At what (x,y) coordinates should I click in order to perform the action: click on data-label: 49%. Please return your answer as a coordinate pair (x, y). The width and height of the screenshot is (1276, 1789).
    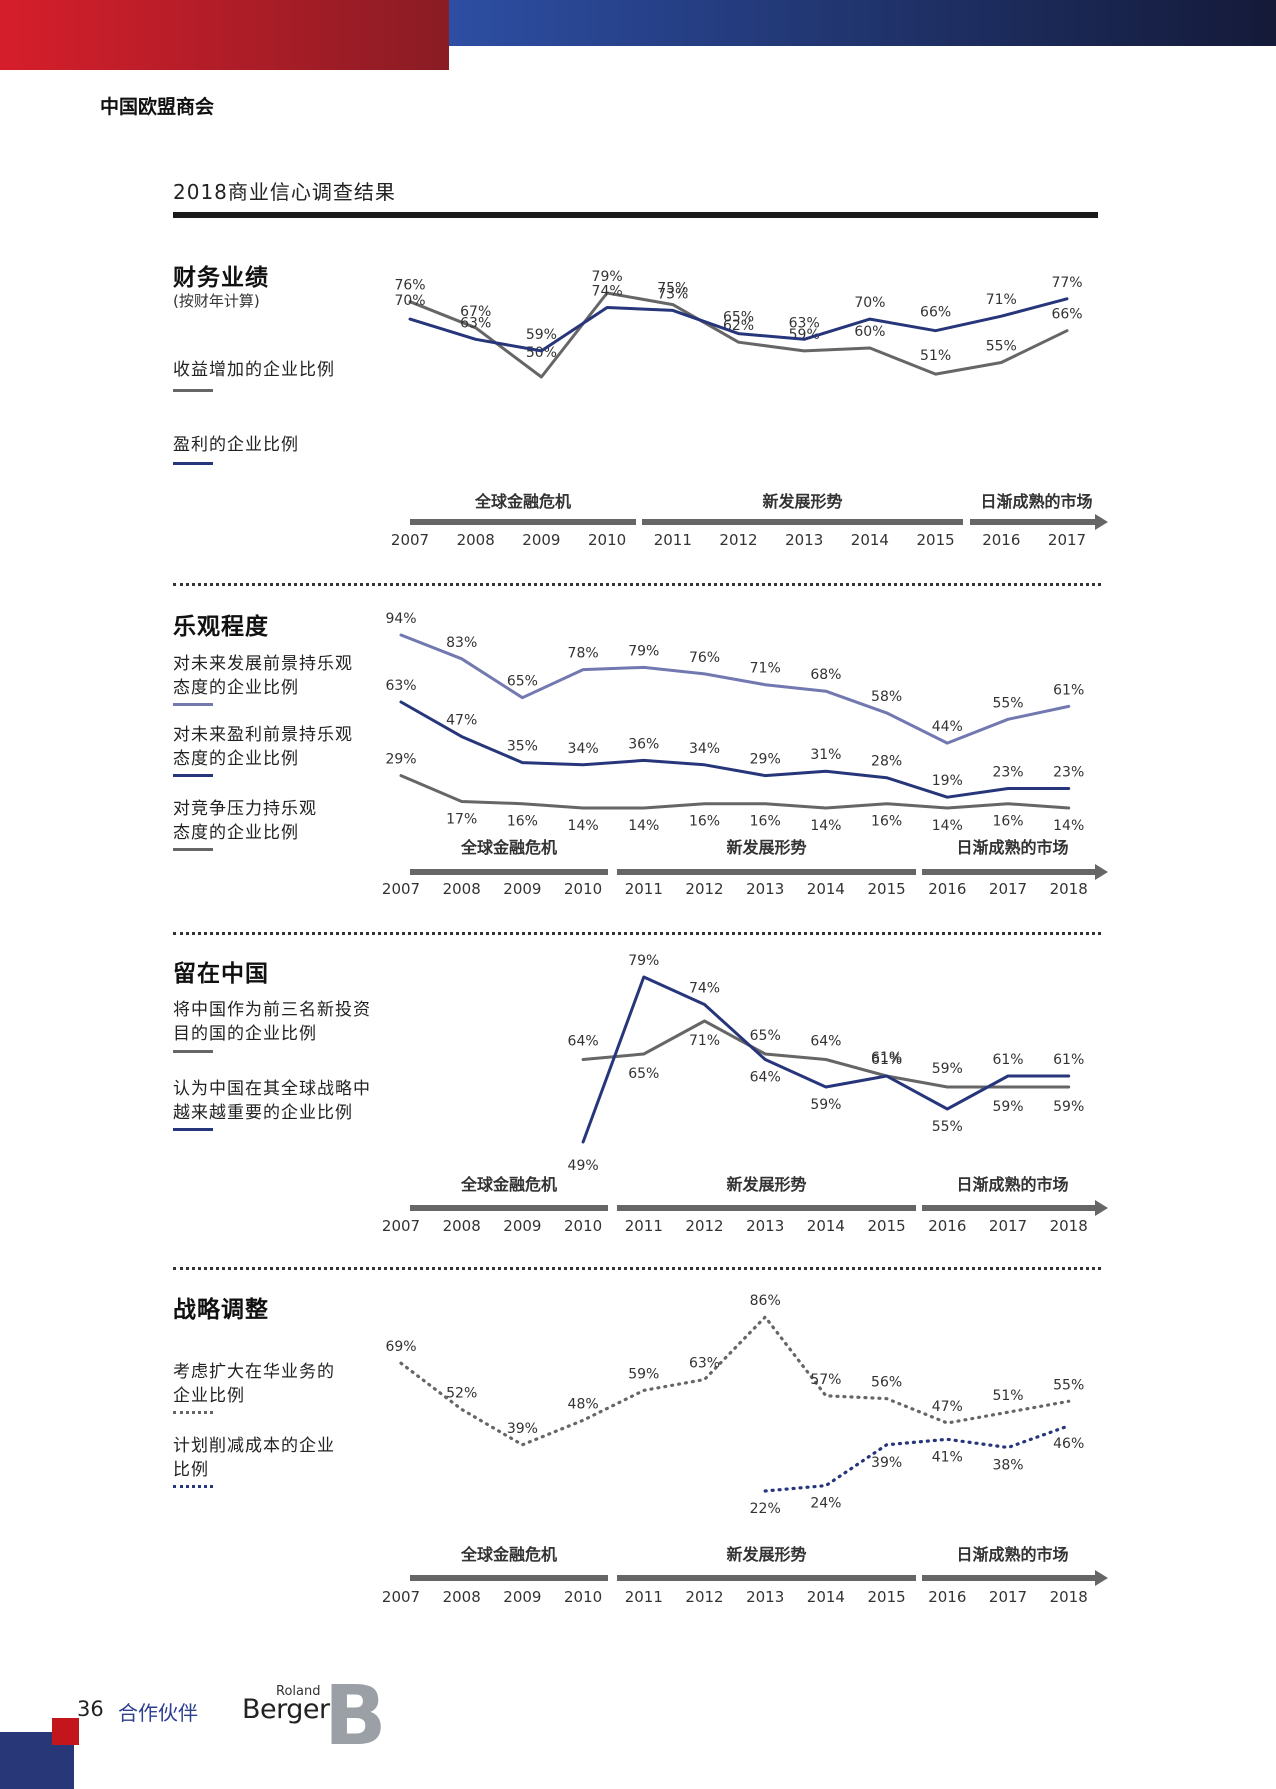
    Looking at the image, I should click on (583, 1166).